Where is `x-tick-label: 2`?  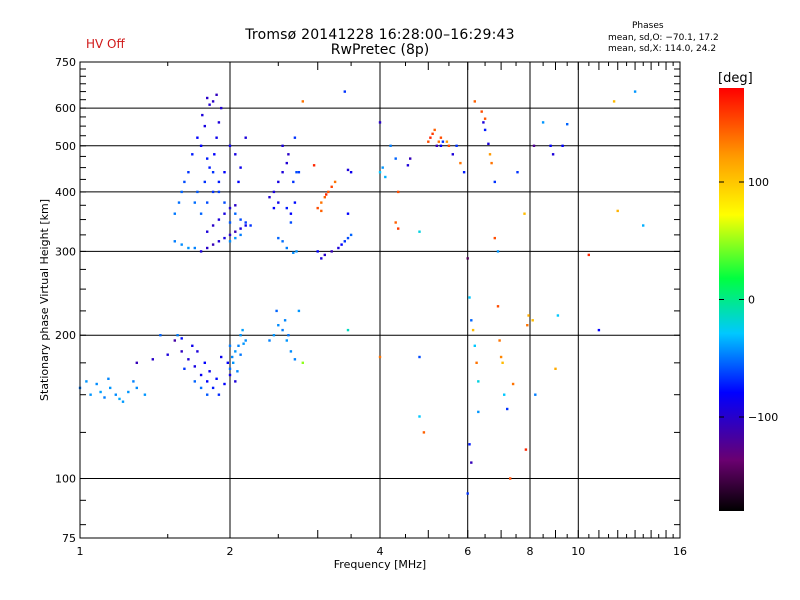
x-tick-label: 2 is located at coordinates (230, 551).